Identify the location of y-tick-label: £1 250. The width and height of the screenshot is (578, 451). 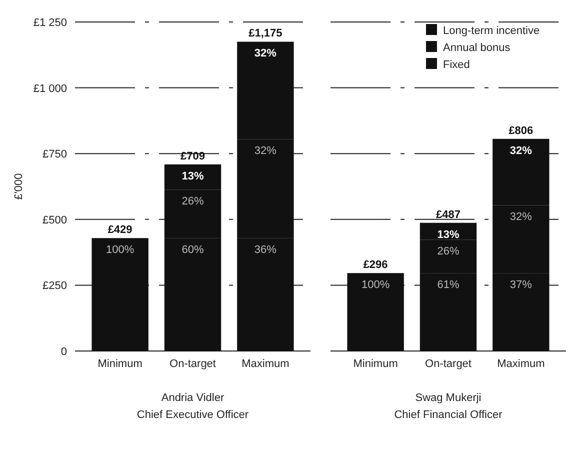
(50, 23).